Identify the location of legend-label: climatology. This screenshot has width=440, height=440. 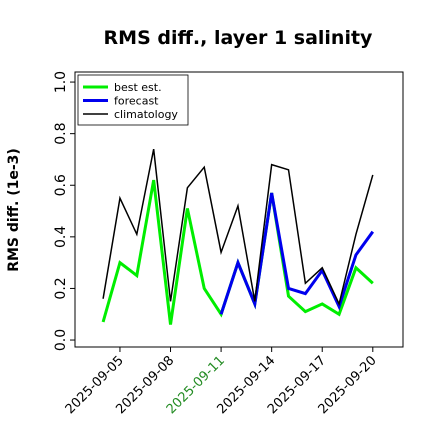
(146, 114).